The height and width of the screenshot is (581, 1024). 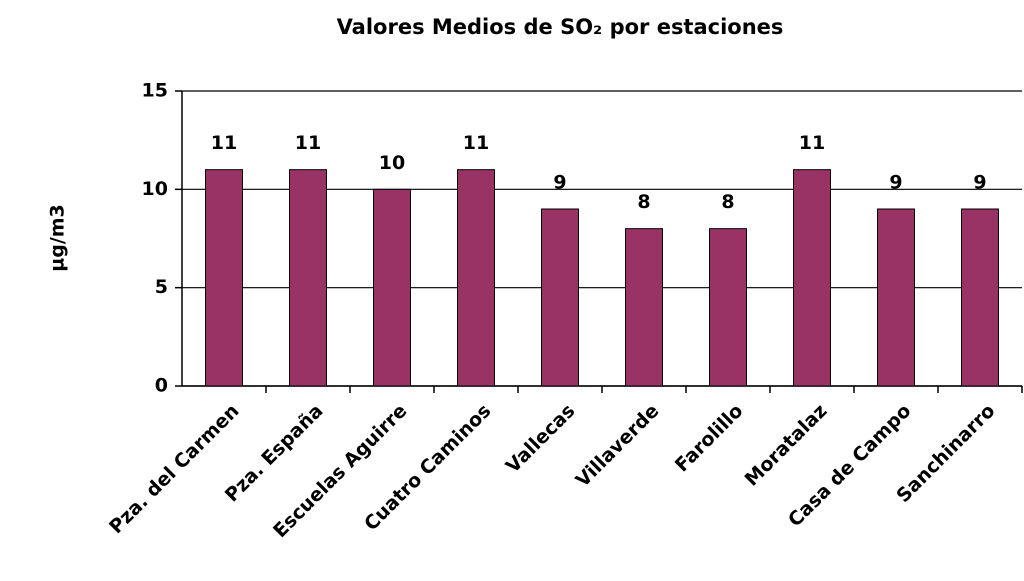 What do you see at coordinates (709, 438) in the screenshot?
I see `x-tick-label: Farolillo` at bounding box center [709, 438].